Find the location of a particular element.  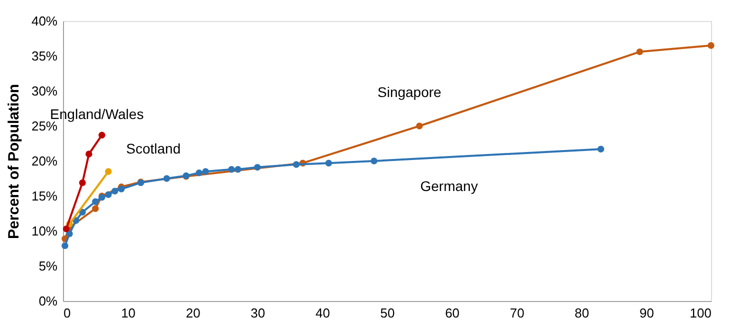

series-label: Singapore is located at coordinates (409, 92).